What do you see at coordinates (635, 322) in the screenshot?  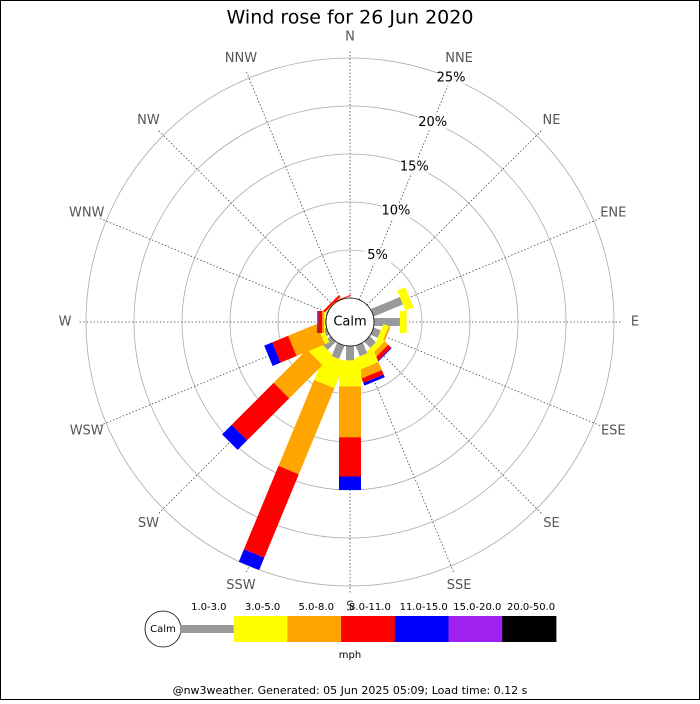 I see `direction-label: E` at bounding box center [635, 322].